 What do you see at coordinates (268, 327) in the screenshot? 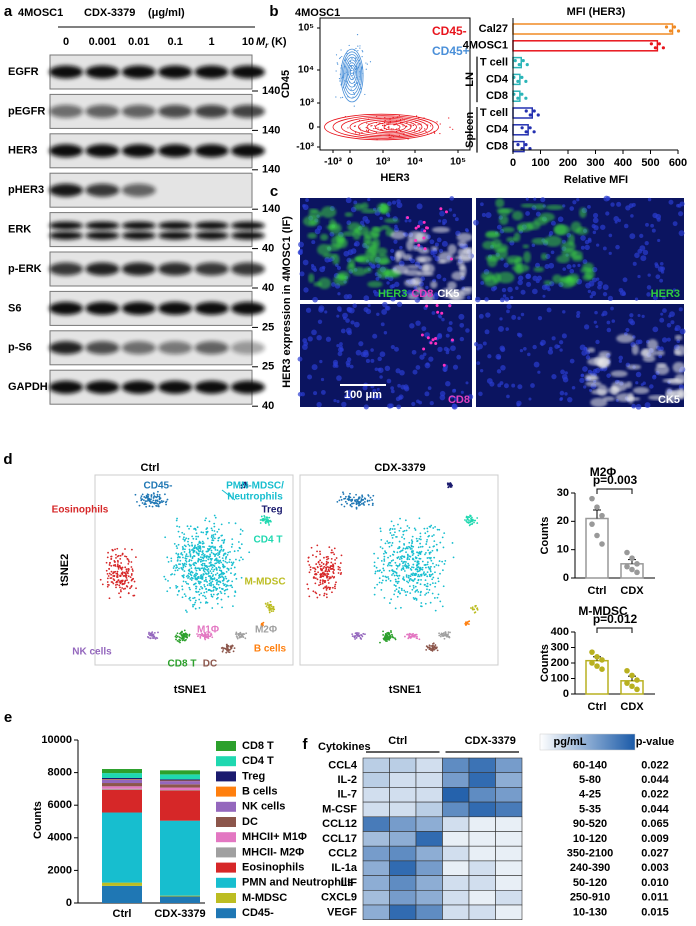
I see `marker-label: 25` at bounding box center [268, 327].